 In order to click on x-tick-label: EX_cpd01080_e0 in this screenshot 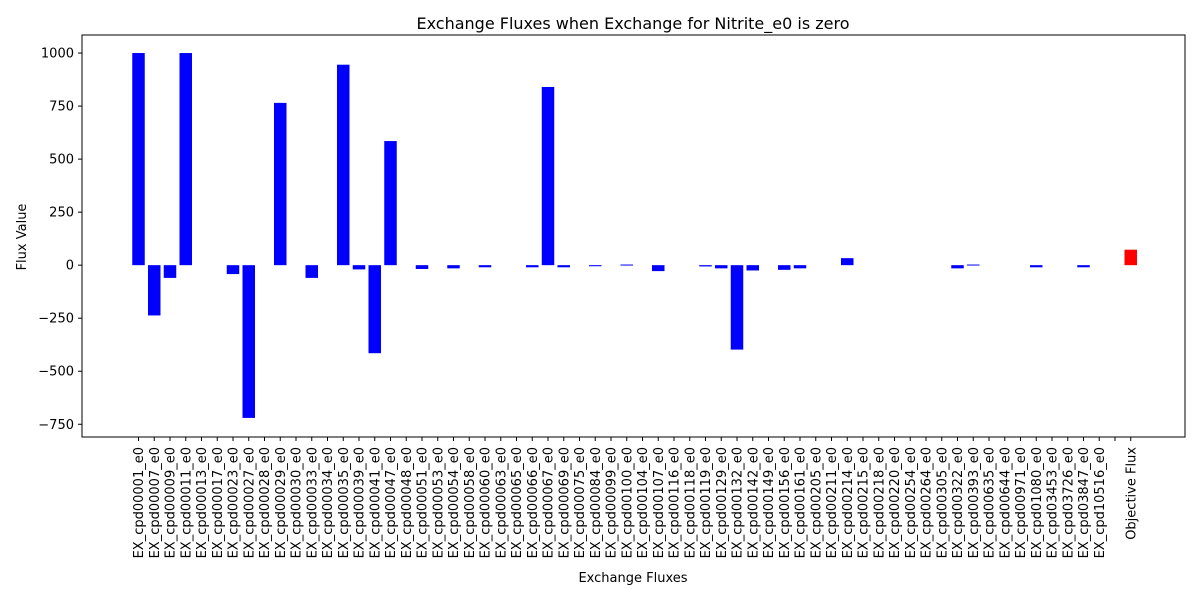, I will do `click(1037, 502)`.